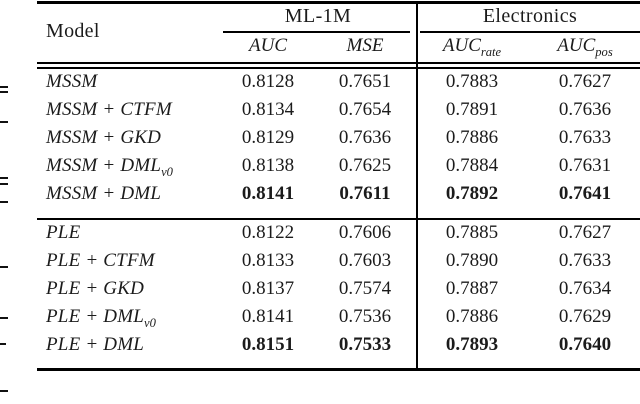 The image size is (640, 404). I want to click on table-row: MSSM + DMLv0 0.8138 0.7625 0.7884 0.7631, so click(320, 166).